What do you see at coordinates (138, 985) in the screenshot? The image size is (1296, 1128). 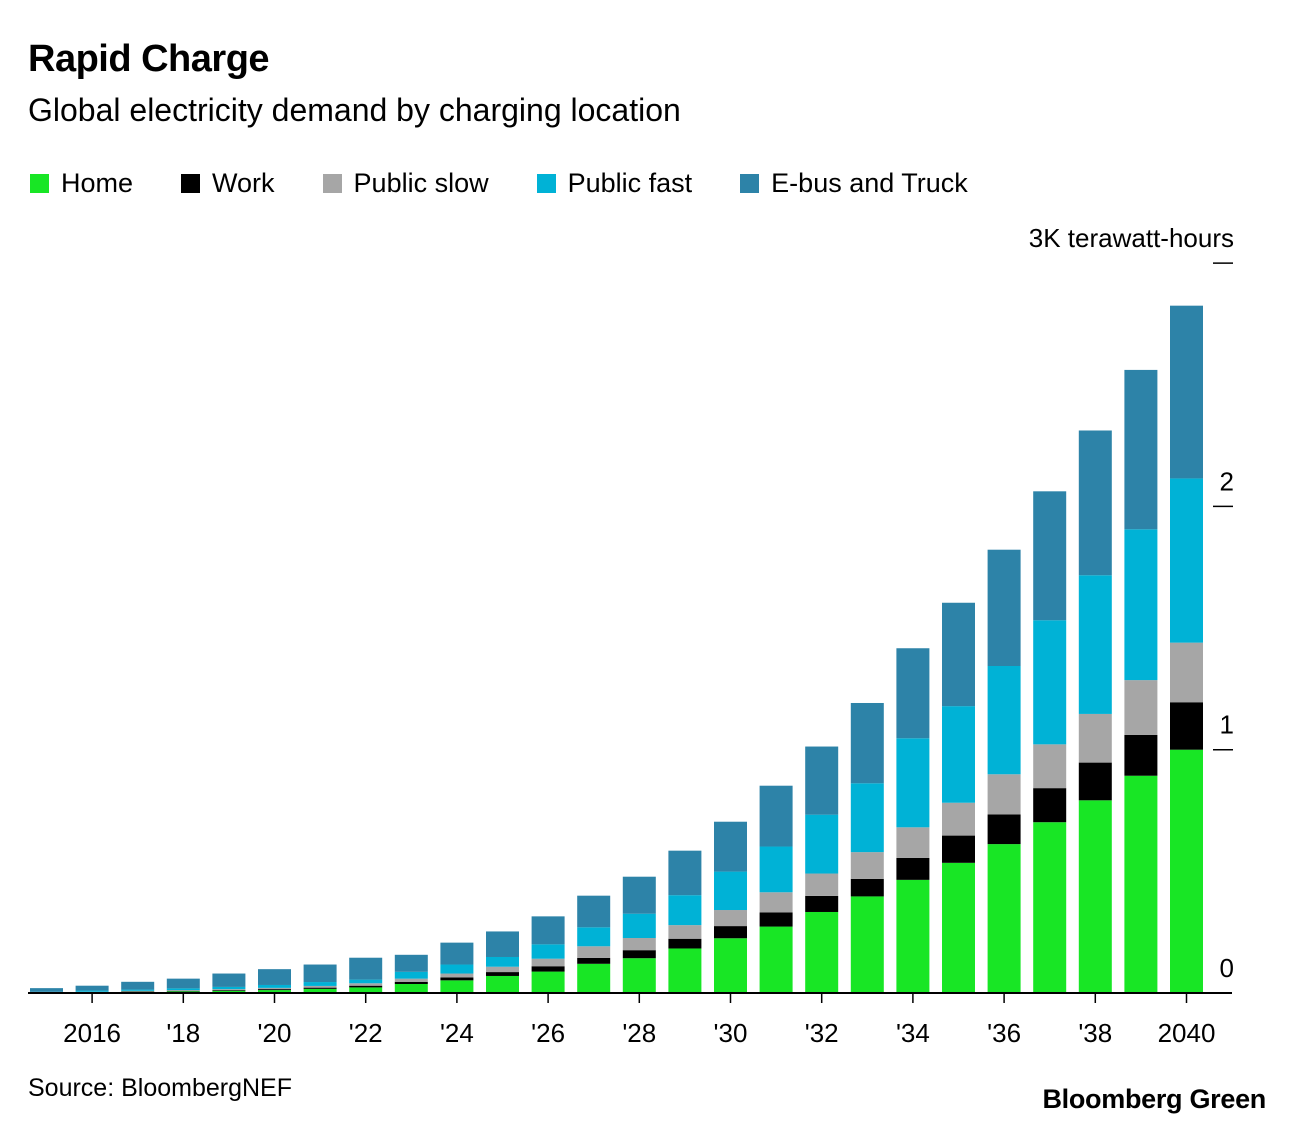 I see `bar-e-bus-and-truck-2017` at bounding box center [138, 985].